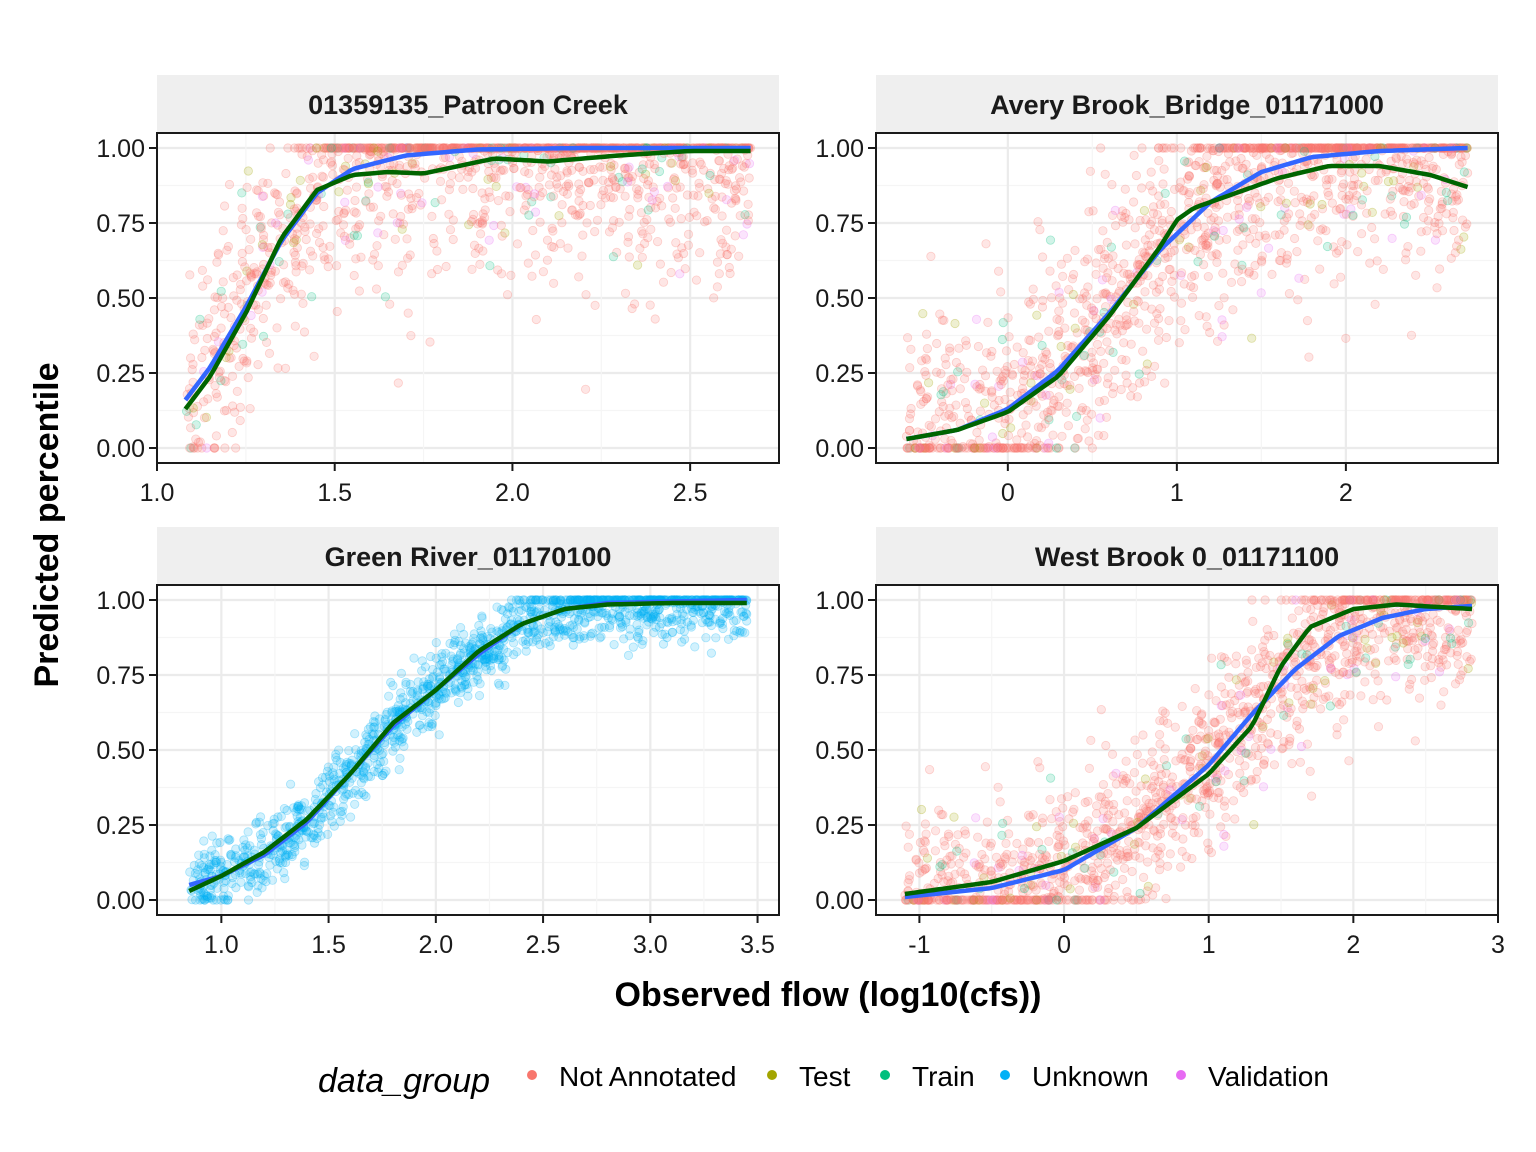  I want to click on y-tick-label: 0.25, so click(120, 374).